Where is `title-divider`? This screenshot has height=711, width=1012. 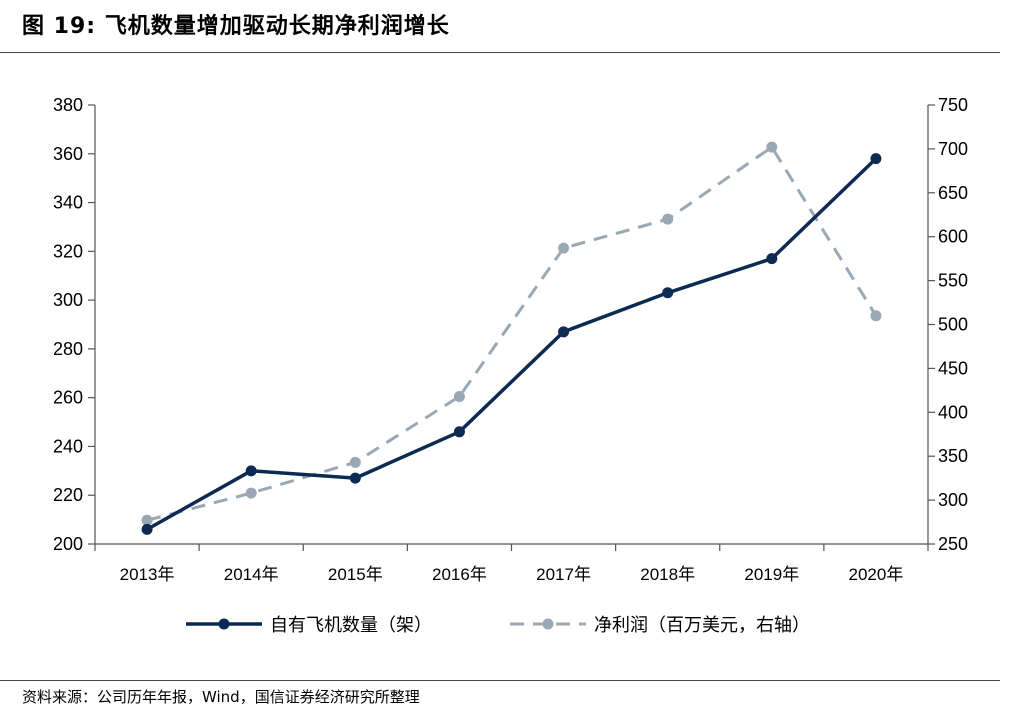
title-divider is located at coordinates (500, 52).